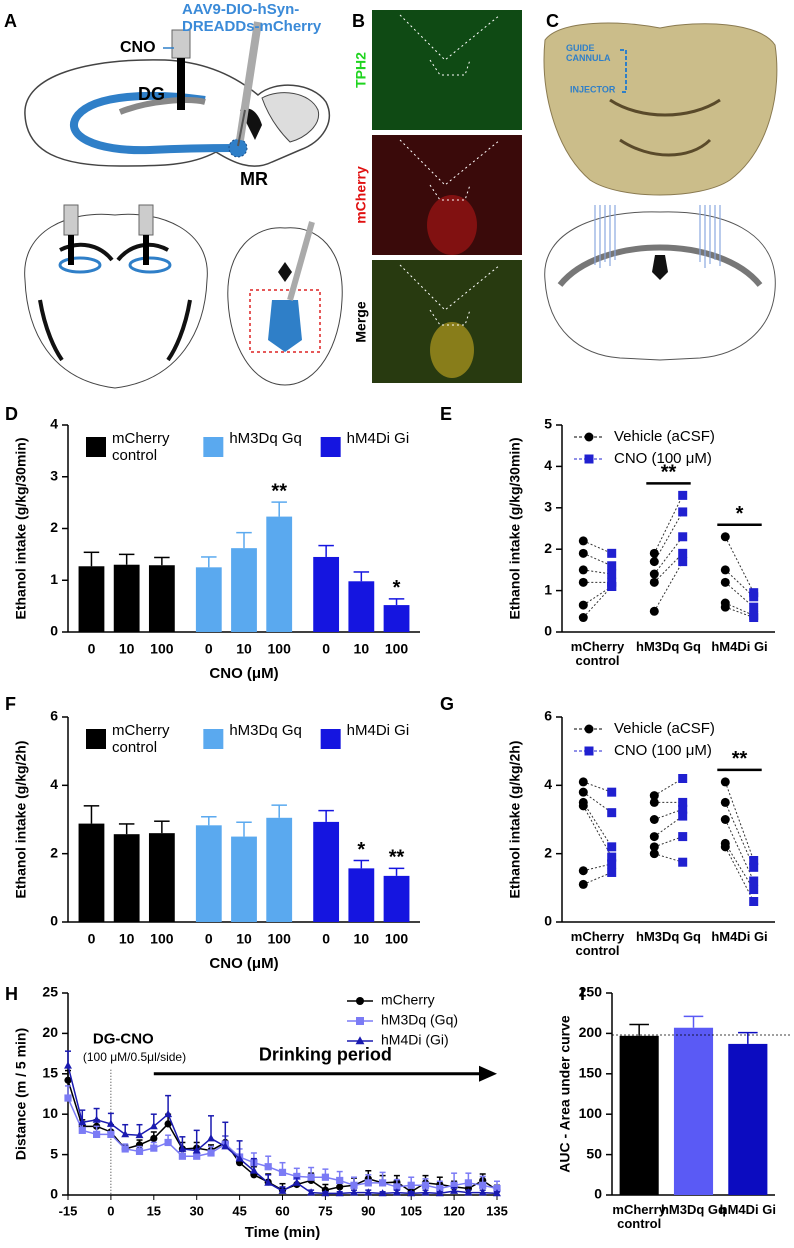 The width and height of the screenshot is (794, 1248). I want to click on atlas-section, so click(660, 286).